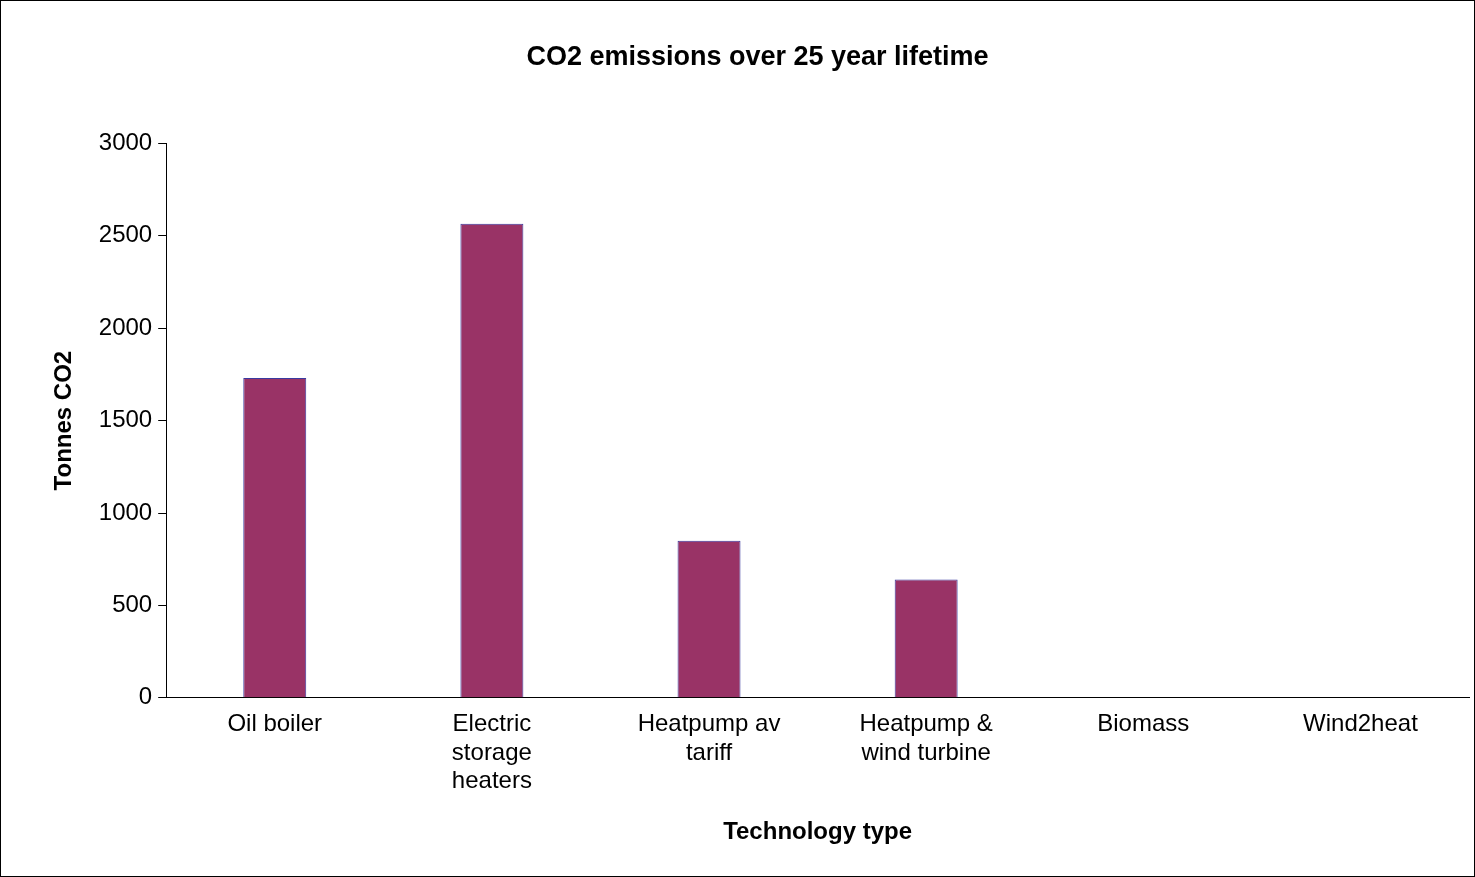 Image resolution: width=1475 pixels, height=877 pixels. I want to click on x-tick-label: Biomass, so click(1143, 722).